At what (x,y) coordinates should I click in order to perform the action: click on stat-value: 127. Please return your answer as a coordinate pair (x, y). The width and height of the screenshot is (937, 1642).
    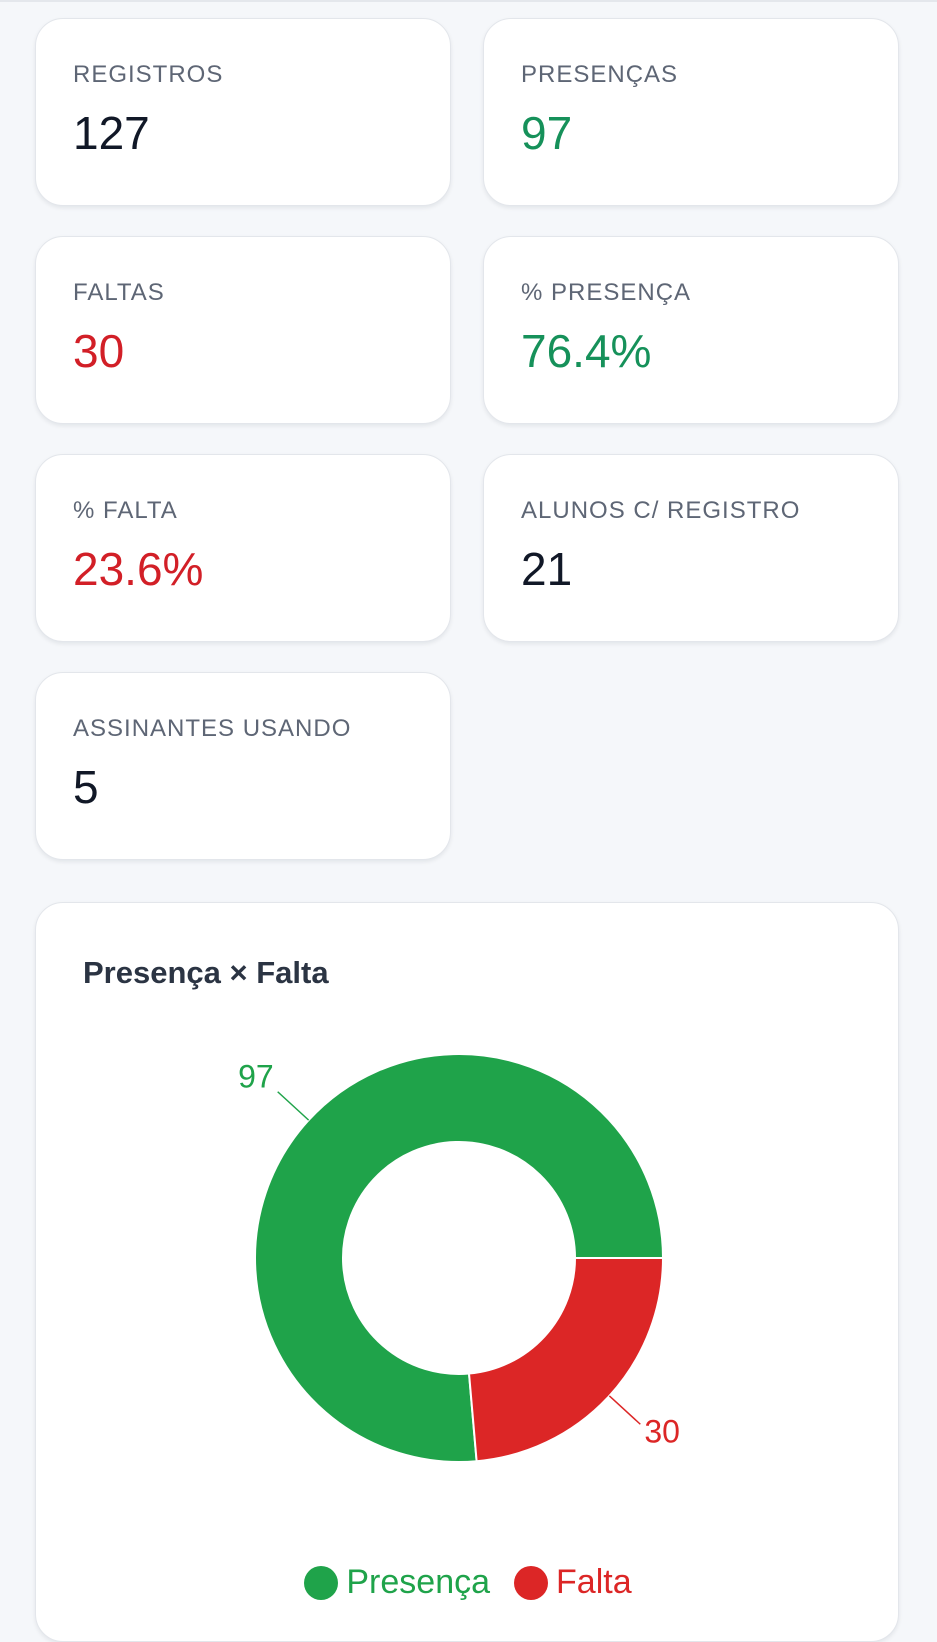
    Looking at the image, I should click on (111, 133).